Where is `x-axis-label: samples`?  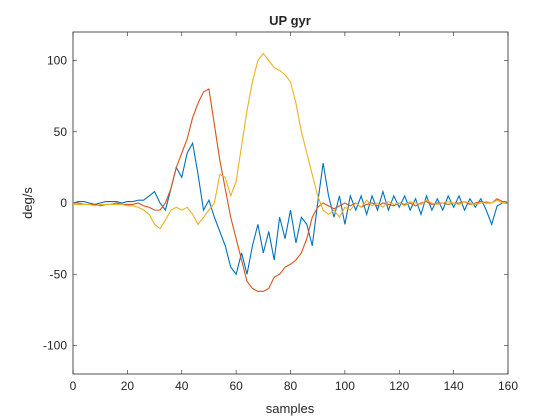 x-axis-label: samples is located at coordinates (290, 408).